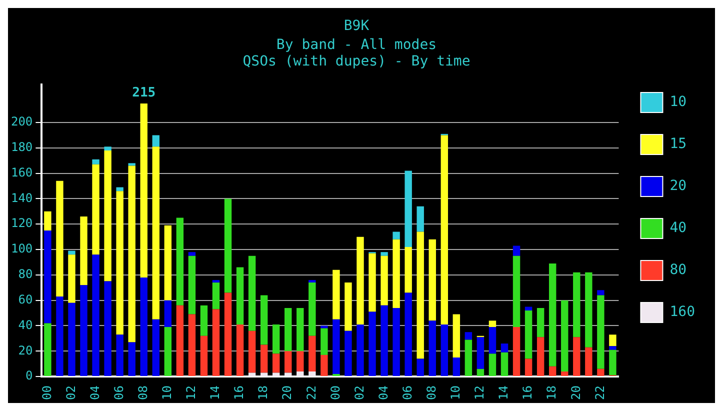 The height and width of the screenshot is (411, 723). Describe the element at coordinates (144, 92) in the screenshot. I see `annotation: 215` at that location.